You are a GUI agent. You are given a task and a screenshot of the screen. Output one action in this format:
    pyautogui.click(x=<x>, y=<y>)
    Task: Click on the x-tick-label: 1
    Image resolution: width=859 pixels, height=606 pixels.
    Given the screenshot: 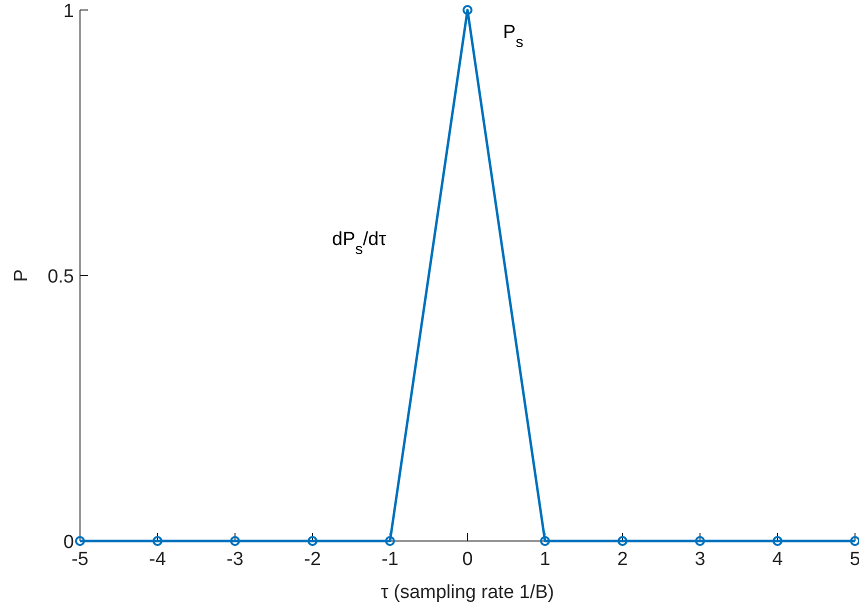 What is the action you would take?
    pyautogui.click(x=545, y=559)
    